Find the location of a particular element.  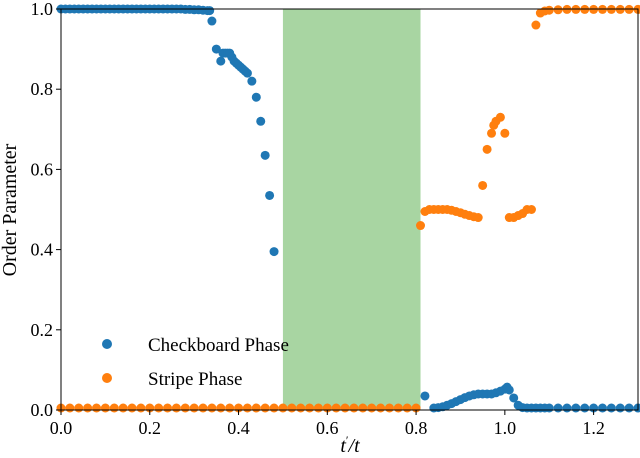

x-axis-label-main: t is located at coordinates (343, 446).